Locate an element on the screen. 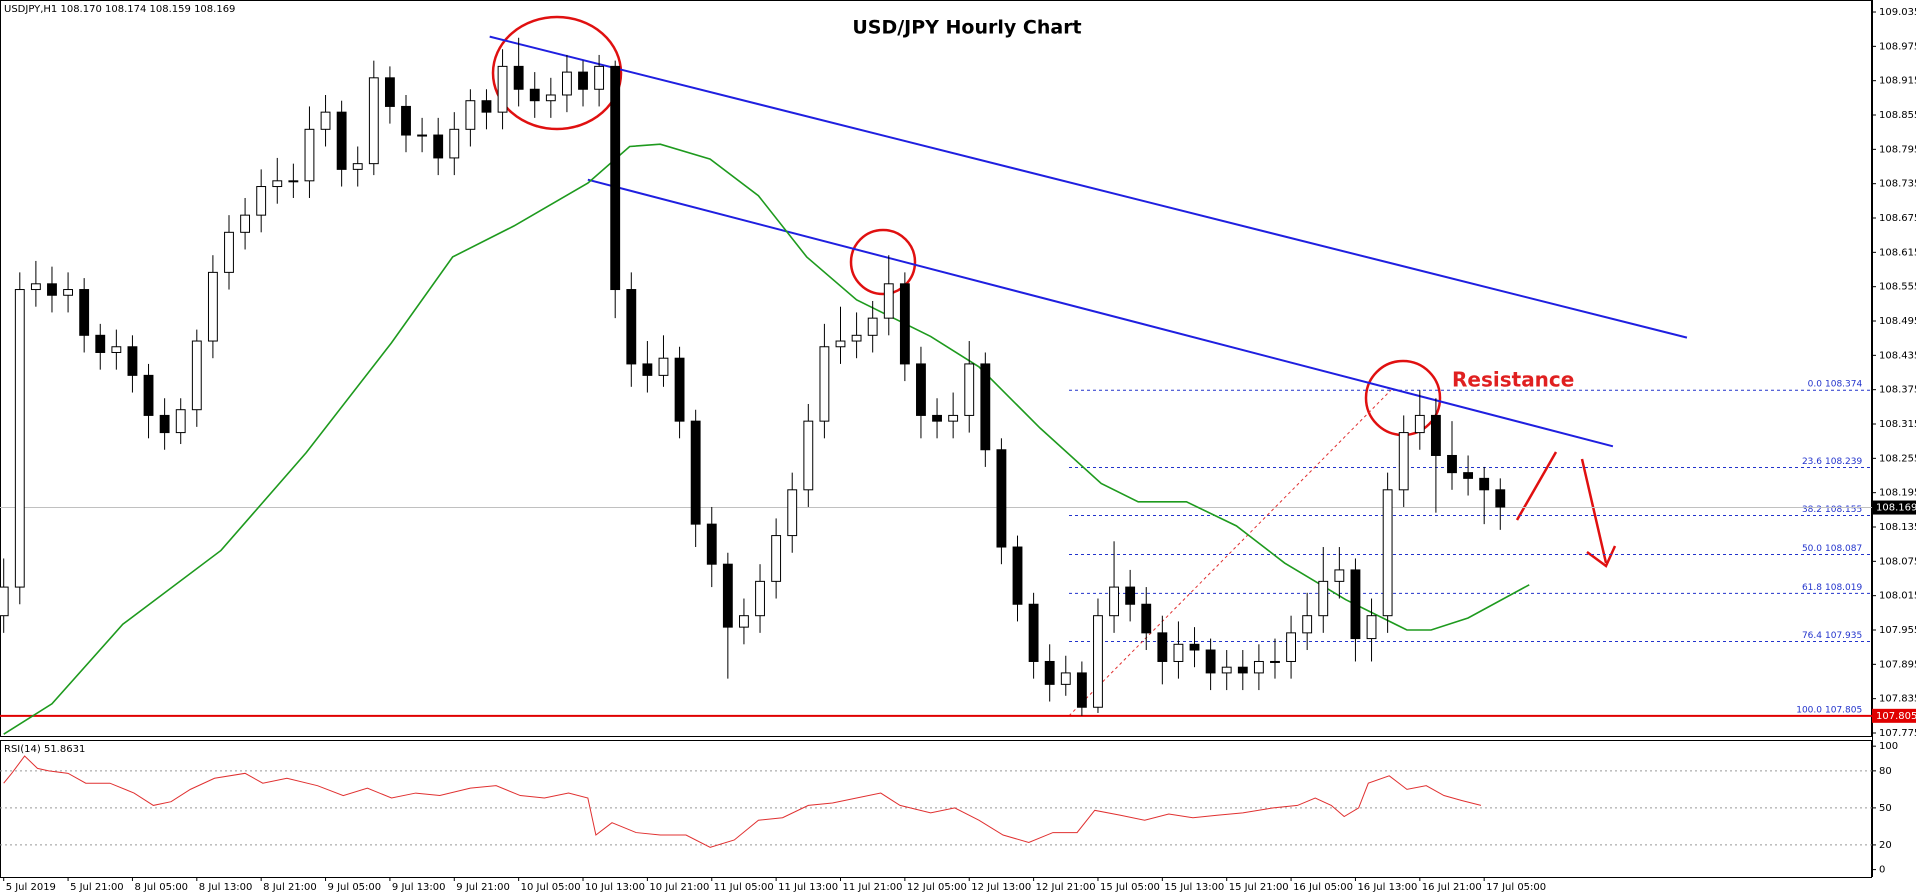 This screenshot has width=1916, height=896. x-tick-label: 10 Jul 21:00 is located at coordinates (679, 887).